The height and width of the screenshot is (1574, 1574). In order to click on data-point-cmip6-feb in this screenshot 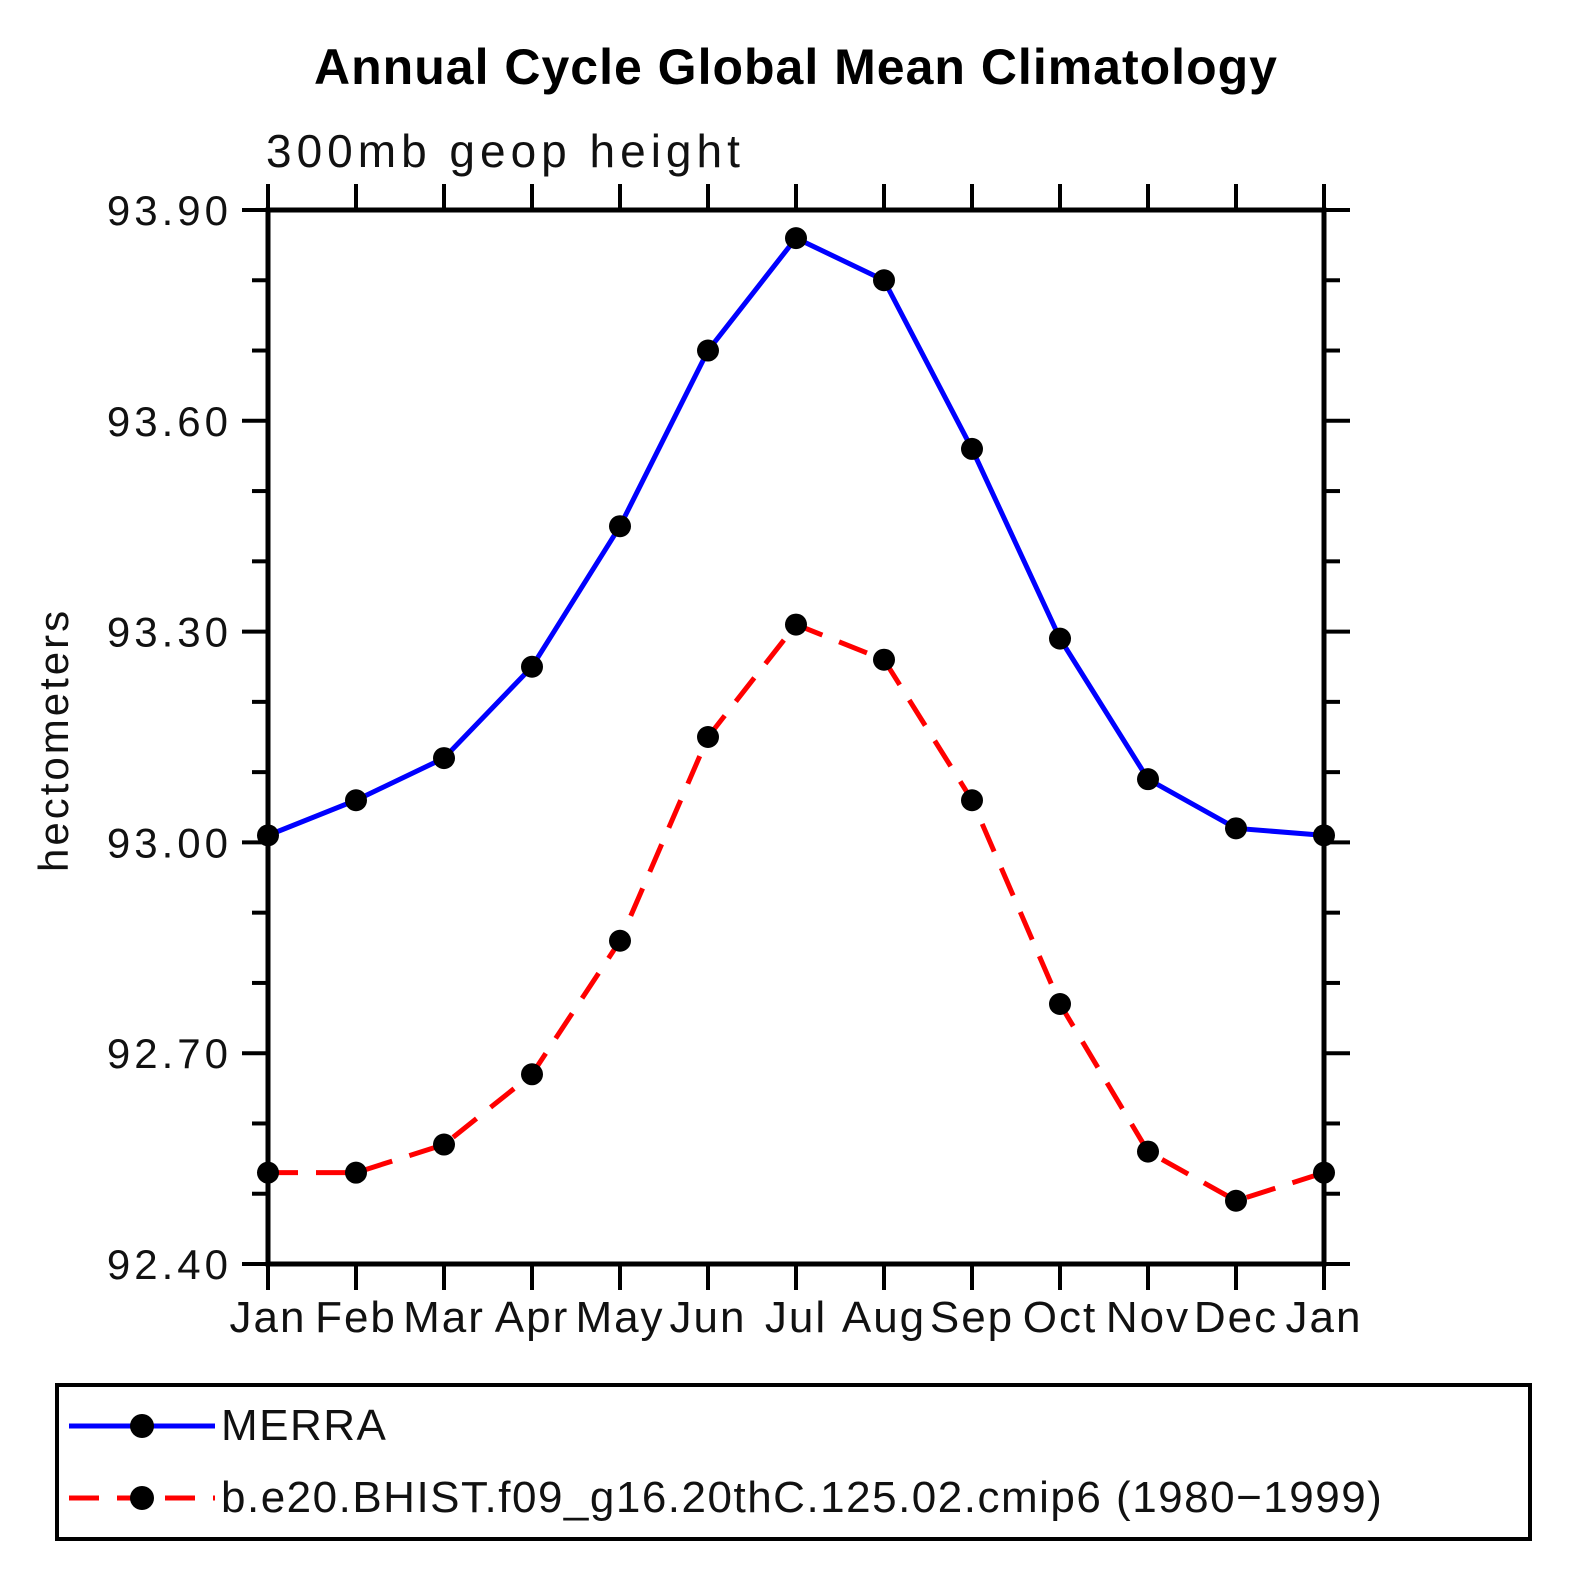, I will do `click(356, 1172)`.